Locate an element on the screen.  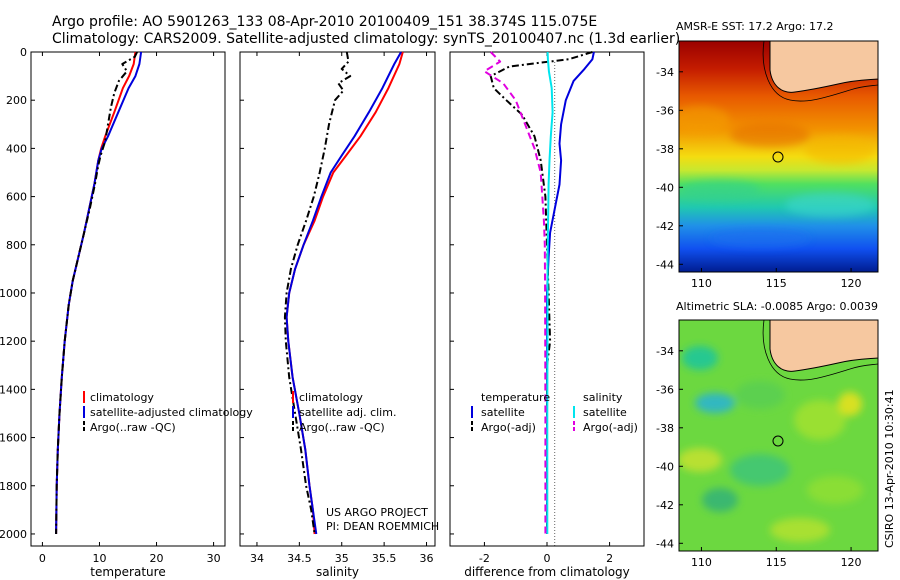
y-tick-label: 2000 is located at coordinates (13, 534).